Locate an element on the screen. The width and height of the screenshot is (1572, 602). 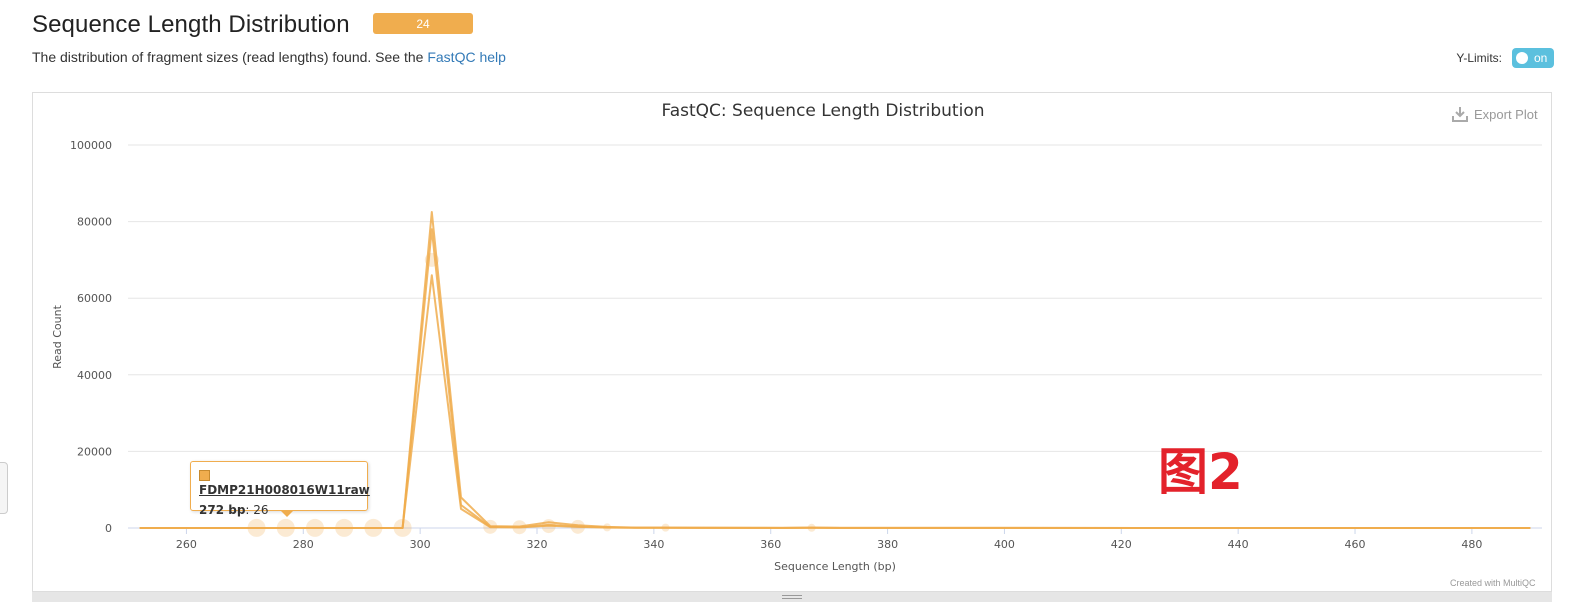
section-header: Sequence Length Distribution is located at coordinates (191, 25).